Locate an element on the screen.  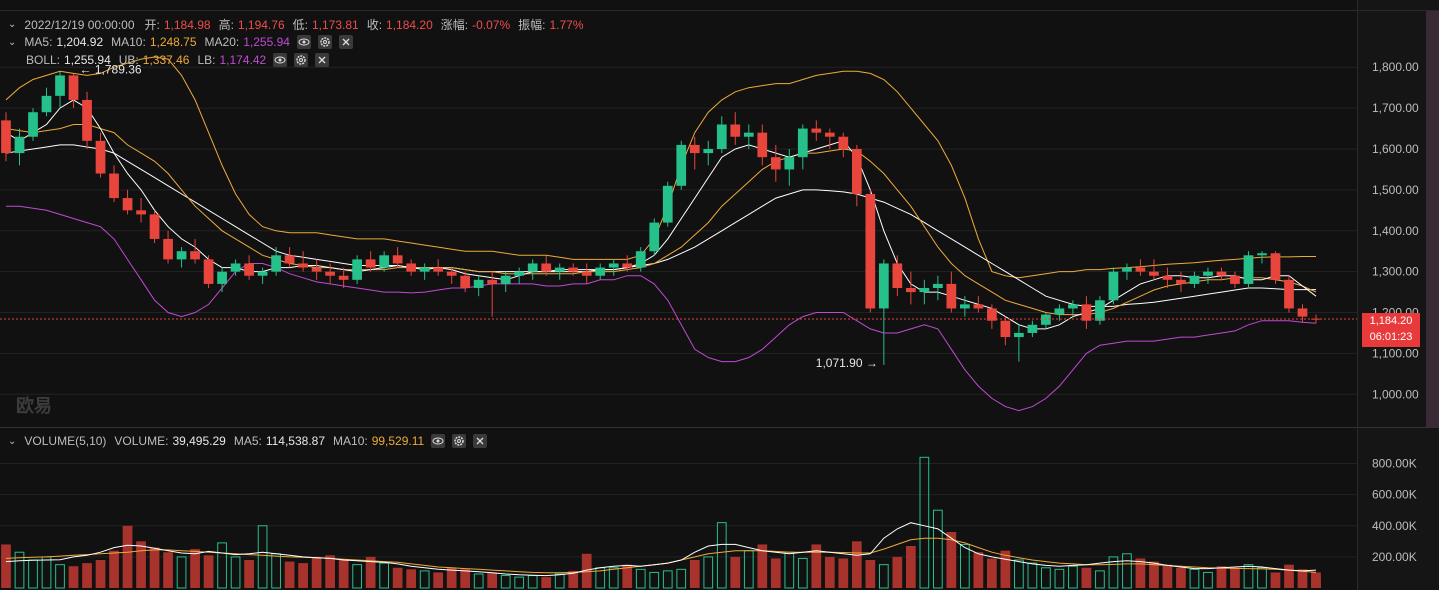
open-value: 1,184.98 is located at coordinates (187, 24).